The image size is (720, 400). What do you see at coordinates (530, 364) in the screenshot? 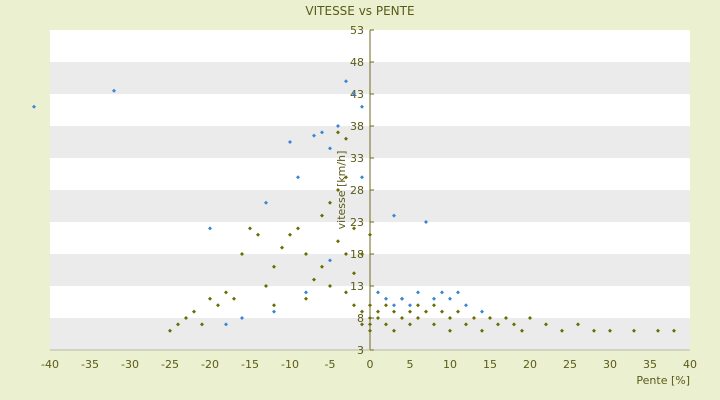
I see `x-tick-label: 20` at bounding box center [530, 364].